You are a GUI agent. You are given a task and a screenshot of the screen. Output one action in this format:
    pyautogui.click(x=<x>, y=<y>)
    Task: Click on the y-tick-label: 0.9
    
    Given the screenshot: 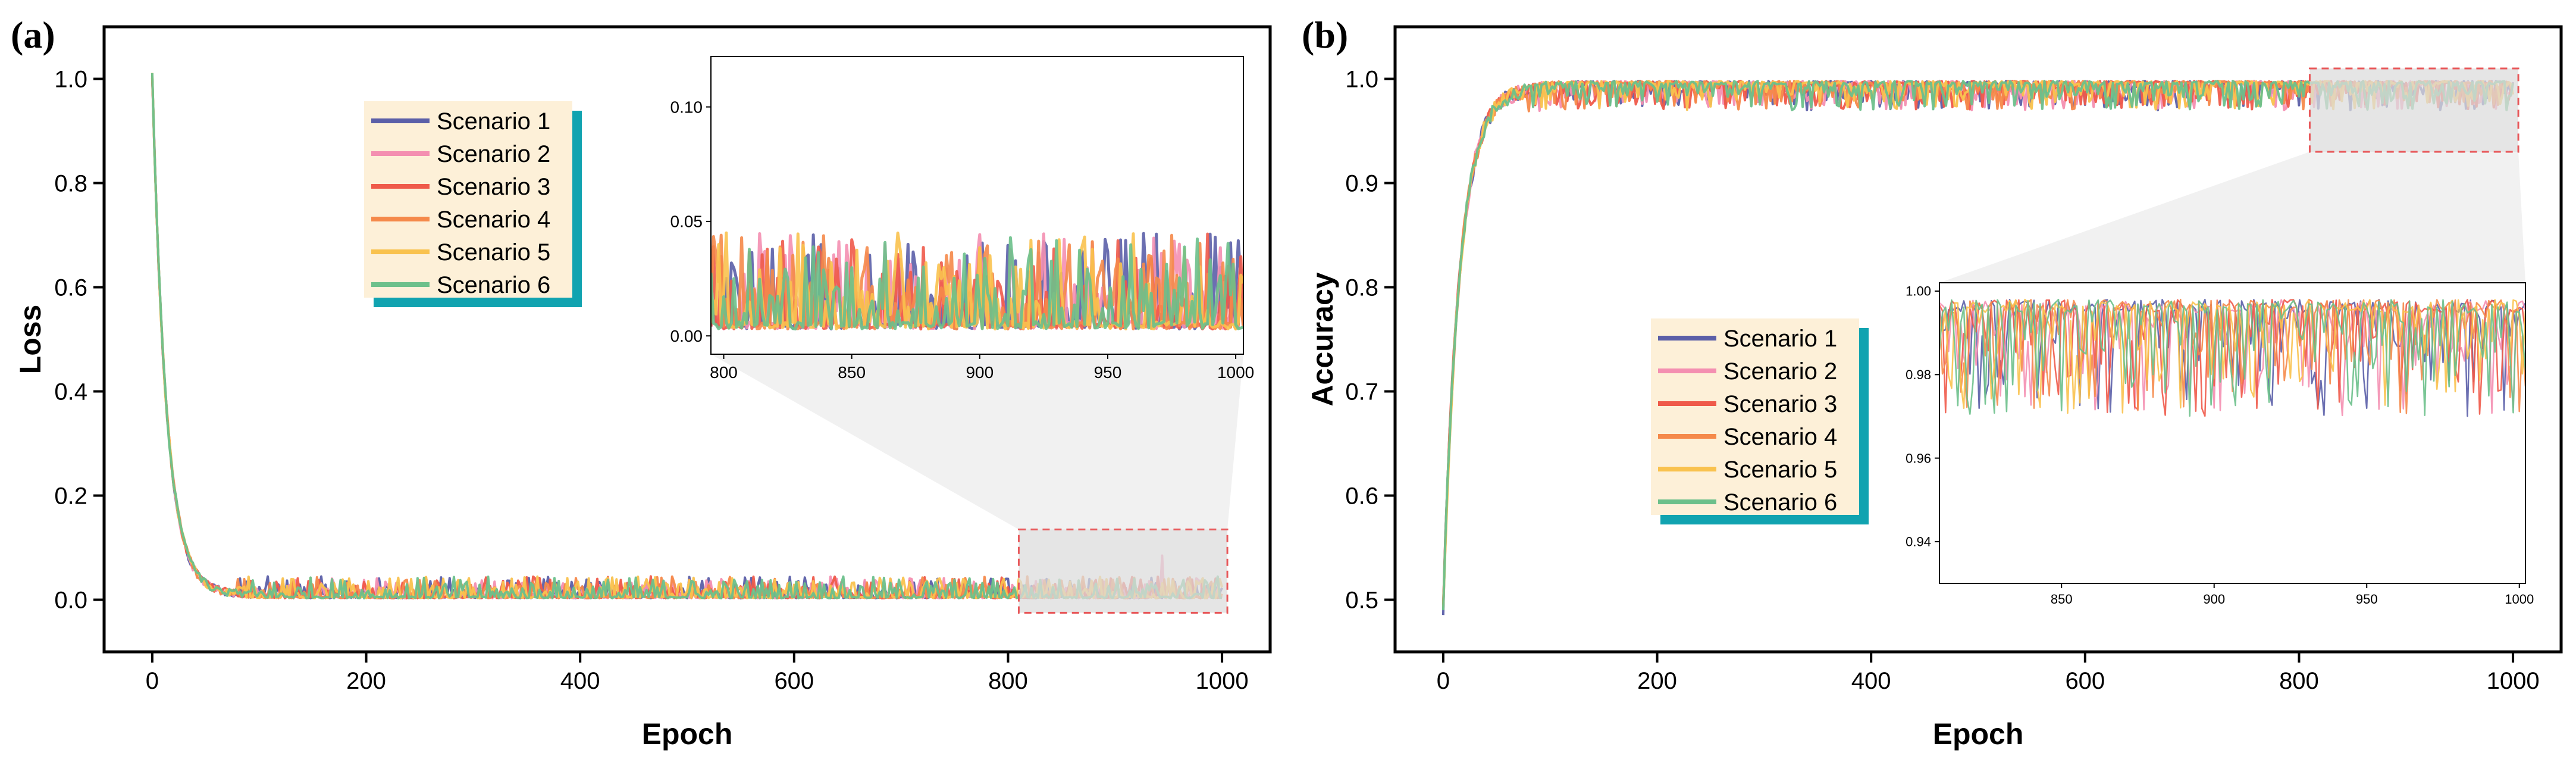 What is the action you would take?
    pyautogui.click(x=1362, y=184)
    